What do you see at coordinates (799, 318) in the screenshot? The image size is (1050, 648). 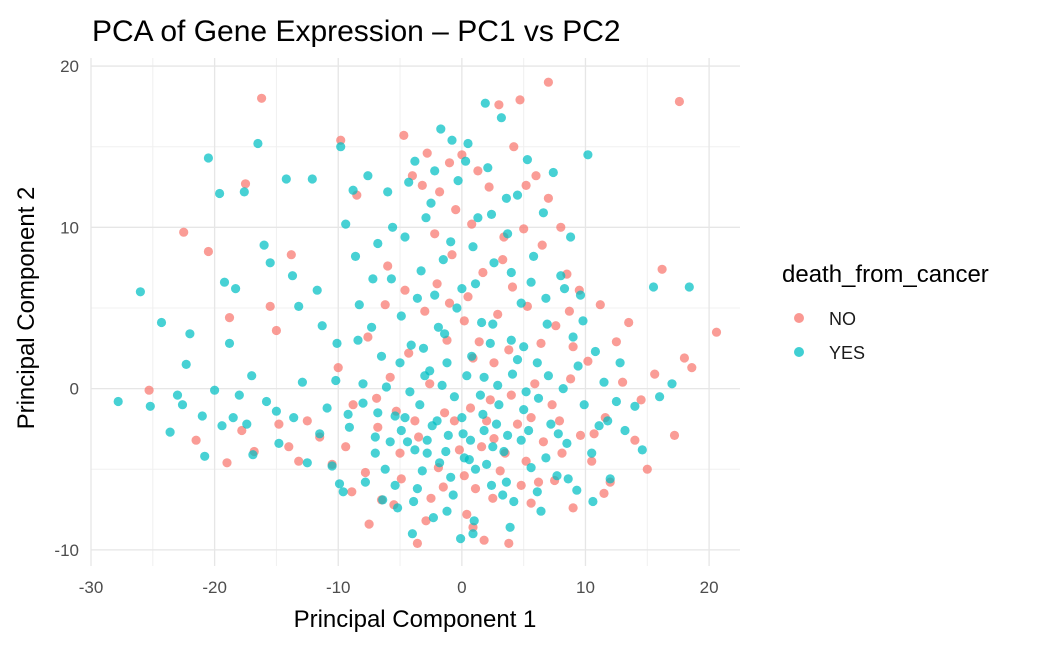 I see `legend-key-no` at bounding box center [799, 318].